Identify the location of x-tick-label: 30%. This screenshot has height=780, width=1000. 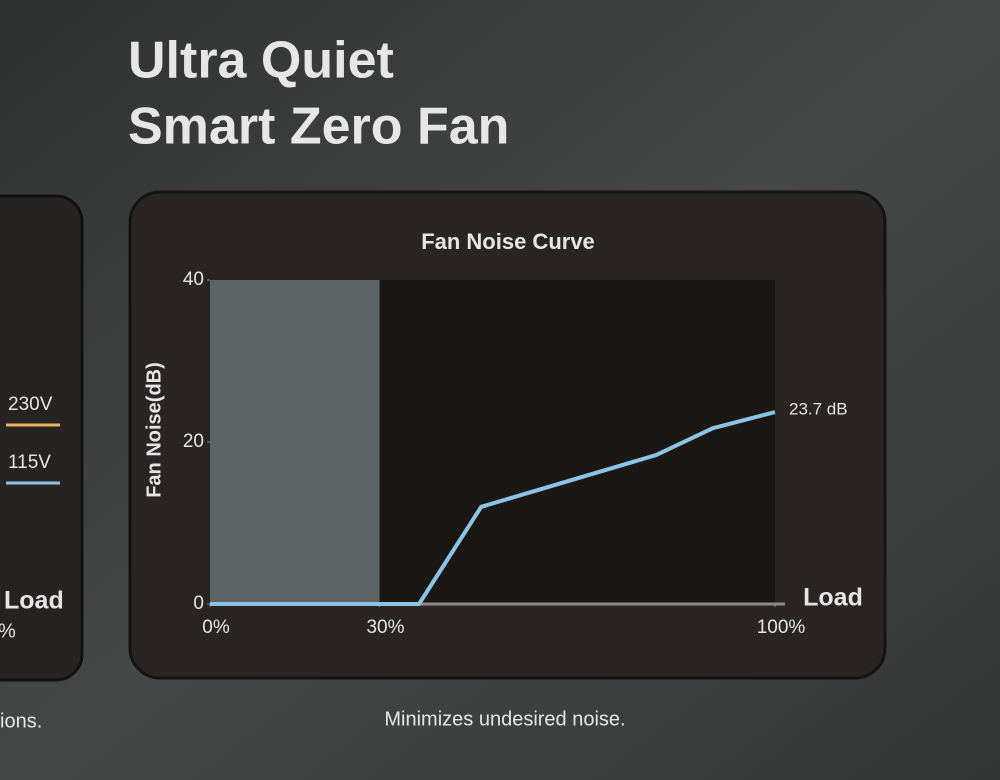
(385, 627).